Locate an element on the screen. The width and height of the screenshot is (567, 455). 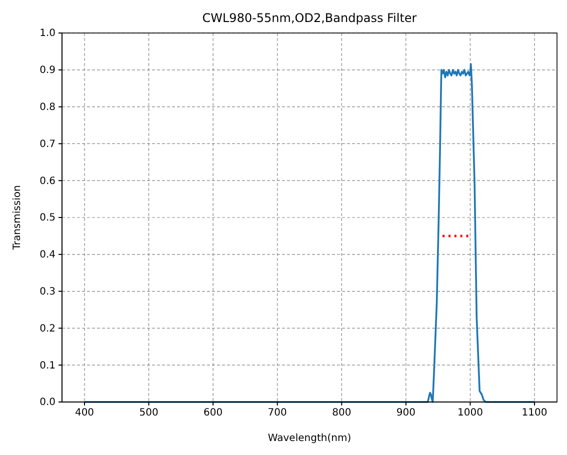
y-tick-label: 0.9 is located at coordinates (48, 70).